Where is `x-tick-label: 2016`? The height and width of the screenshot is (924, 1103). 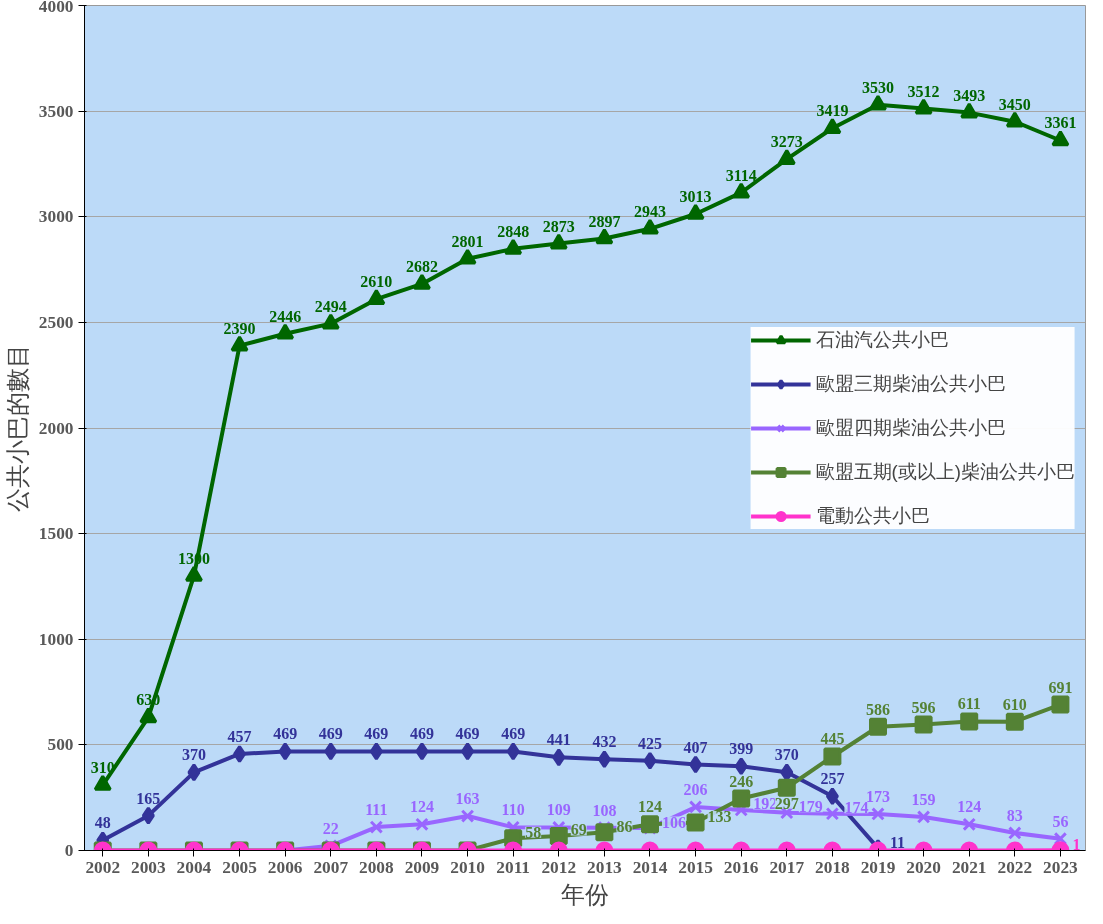
x-tick-label: 2016 is located at coordinates (741, 867).